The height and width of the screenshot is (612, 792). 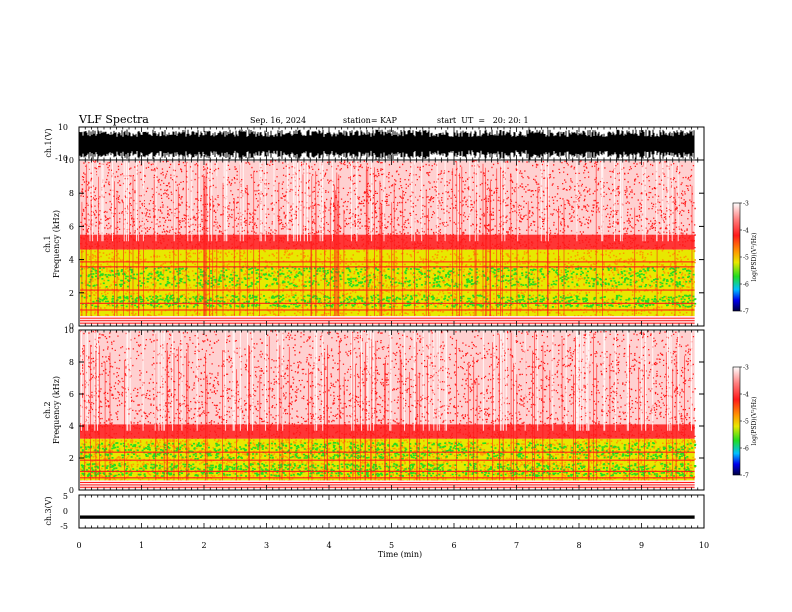 What do you see at coordinates (203, 545) in the screenshot?
I see `time-tick-label: 2` at bounding box center [203, 545].